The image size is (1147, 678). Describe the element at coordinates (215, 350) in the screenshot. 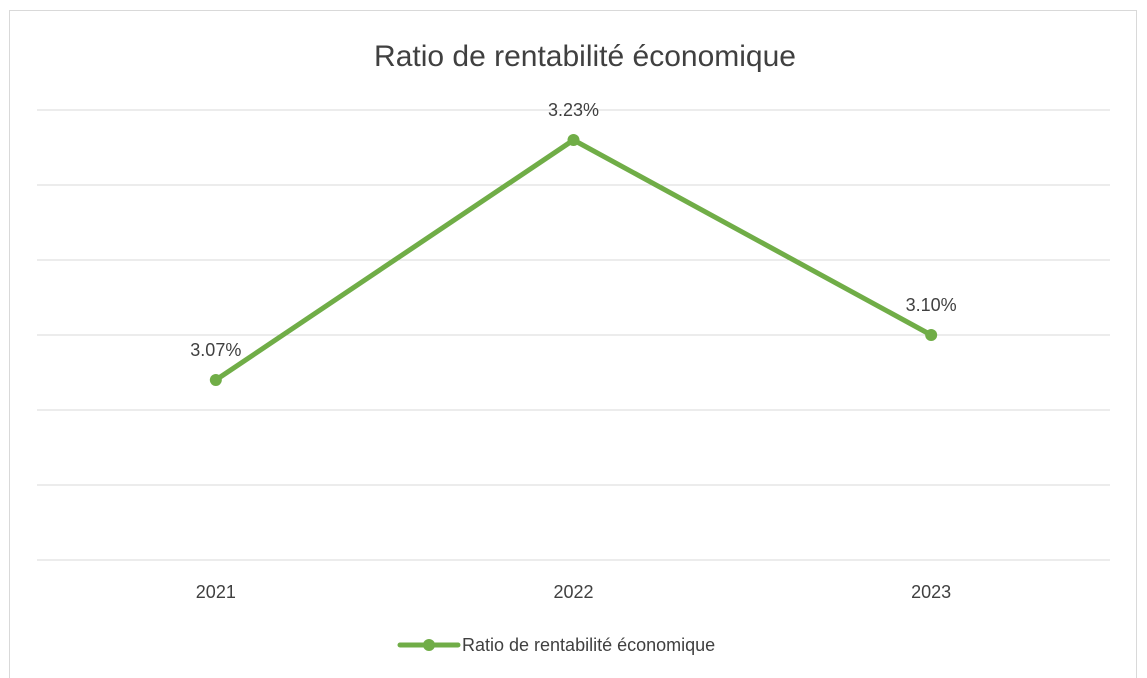

I see `data-label: 3.07%` at that location.